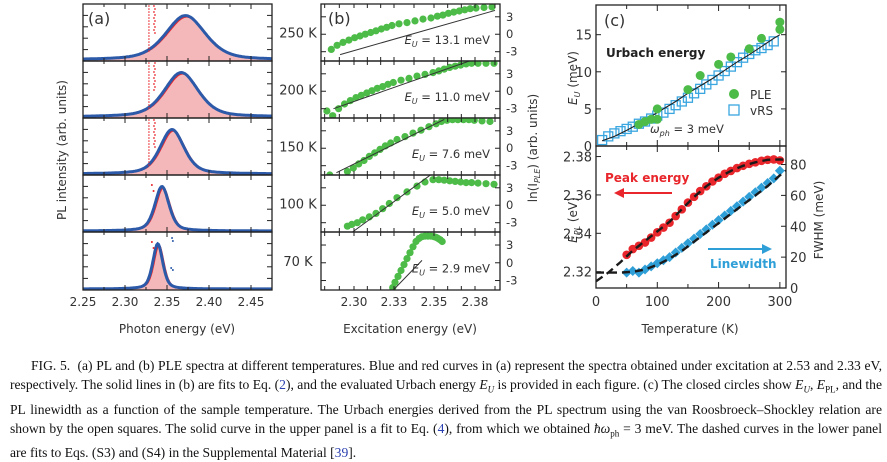 This screenshot has width=887, height=462. Describe the element at coordinates (341, 453) in the screenshot. I see `caption-ref-39: 39` at that location.